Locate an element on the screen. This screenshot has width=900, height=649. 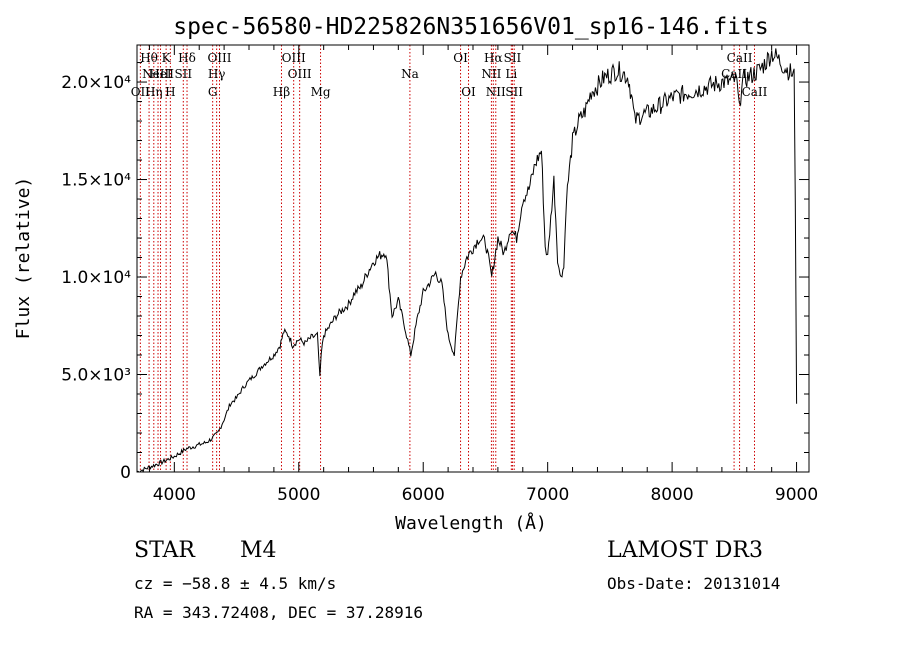
observation-date: Obs-Date: 20131014 is located at coordinates (694, 583).